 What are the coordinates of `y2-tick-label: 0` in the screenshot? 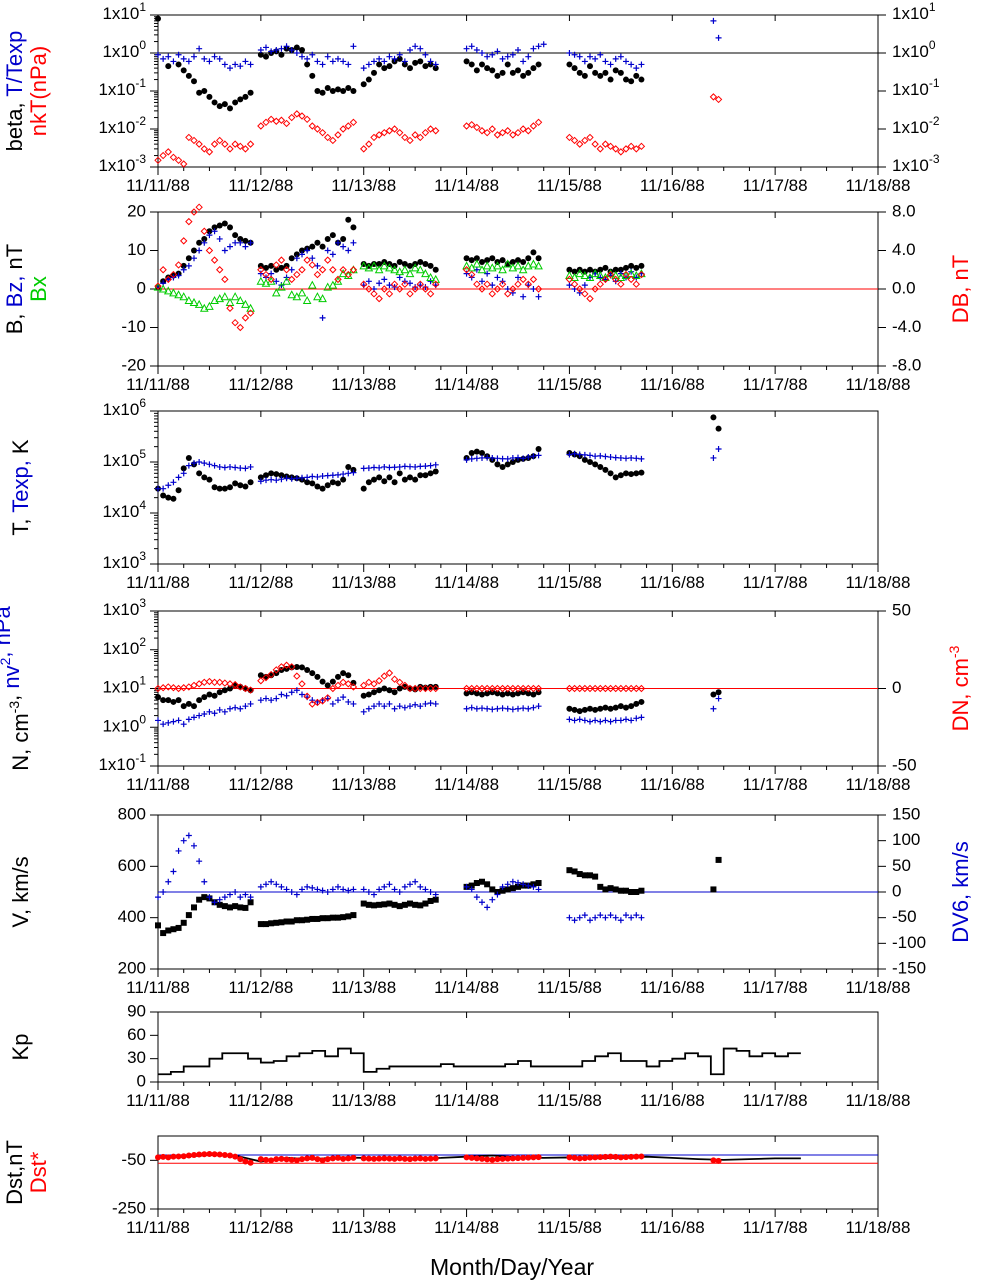 It's located at (896, 890).